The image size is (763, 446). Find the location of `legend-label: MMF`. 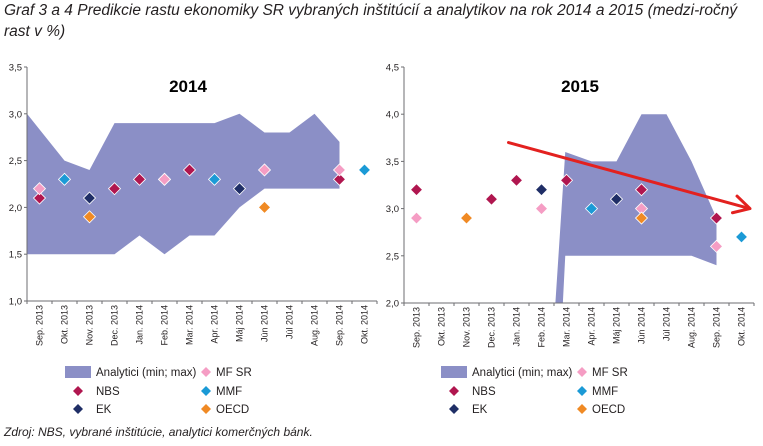

legend-label: MMF is located at coordinates (605, 392).